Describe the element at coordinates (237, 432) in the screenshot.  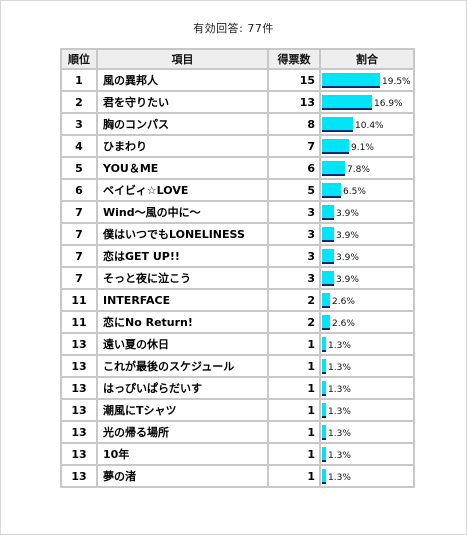
I see `table-row: 13 光の帰る場所 1 1.3%` at that location.